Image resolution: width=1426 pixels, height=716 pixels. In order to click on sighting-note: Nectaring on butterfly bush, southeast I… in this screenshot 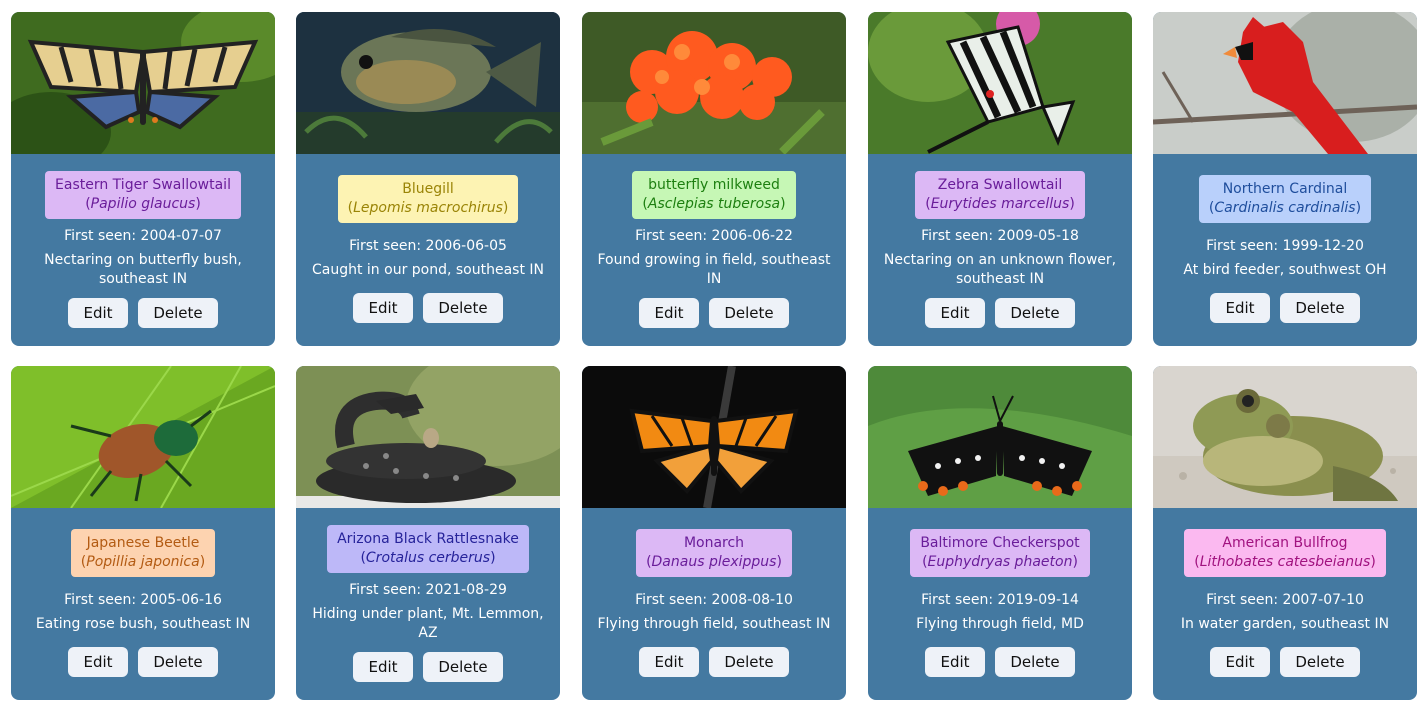, I will do `click(143, 269)`.